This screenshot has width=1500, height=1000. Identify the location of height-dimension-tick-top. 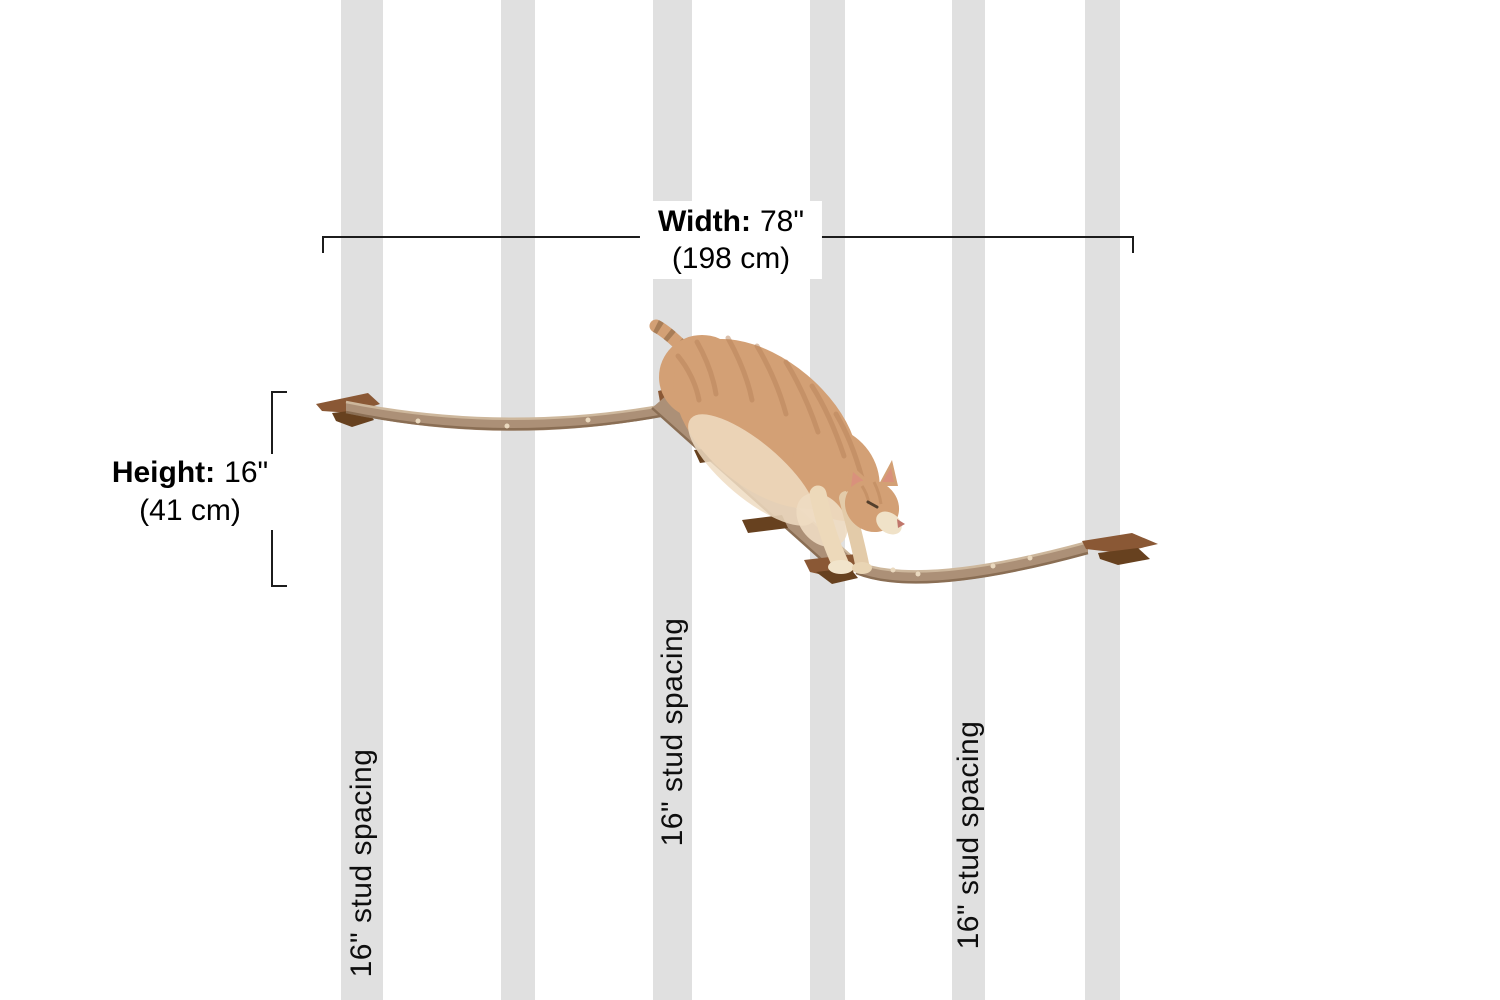
(279, 392).